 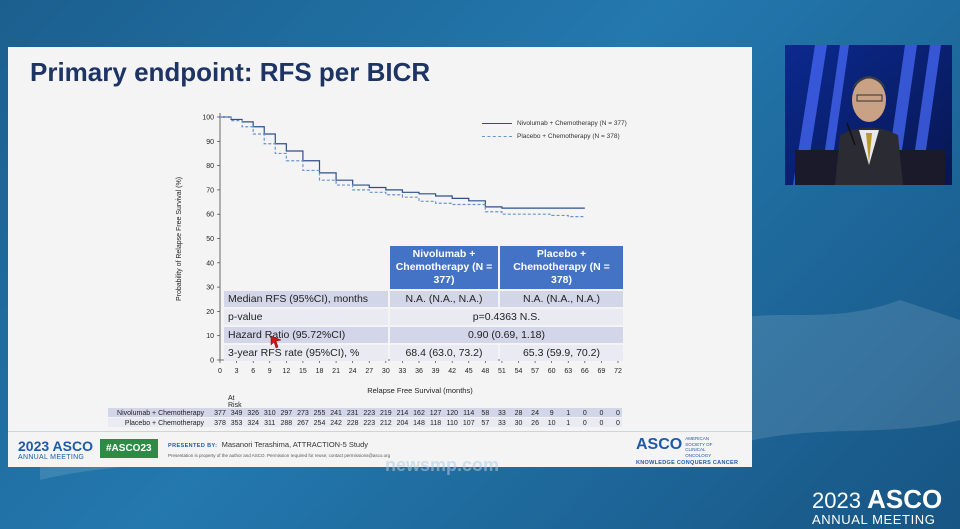 What do you see at coordinates (320, 371) in the screenshot?
I see `x-tick-label: 18` at bounding box center [320, 371].